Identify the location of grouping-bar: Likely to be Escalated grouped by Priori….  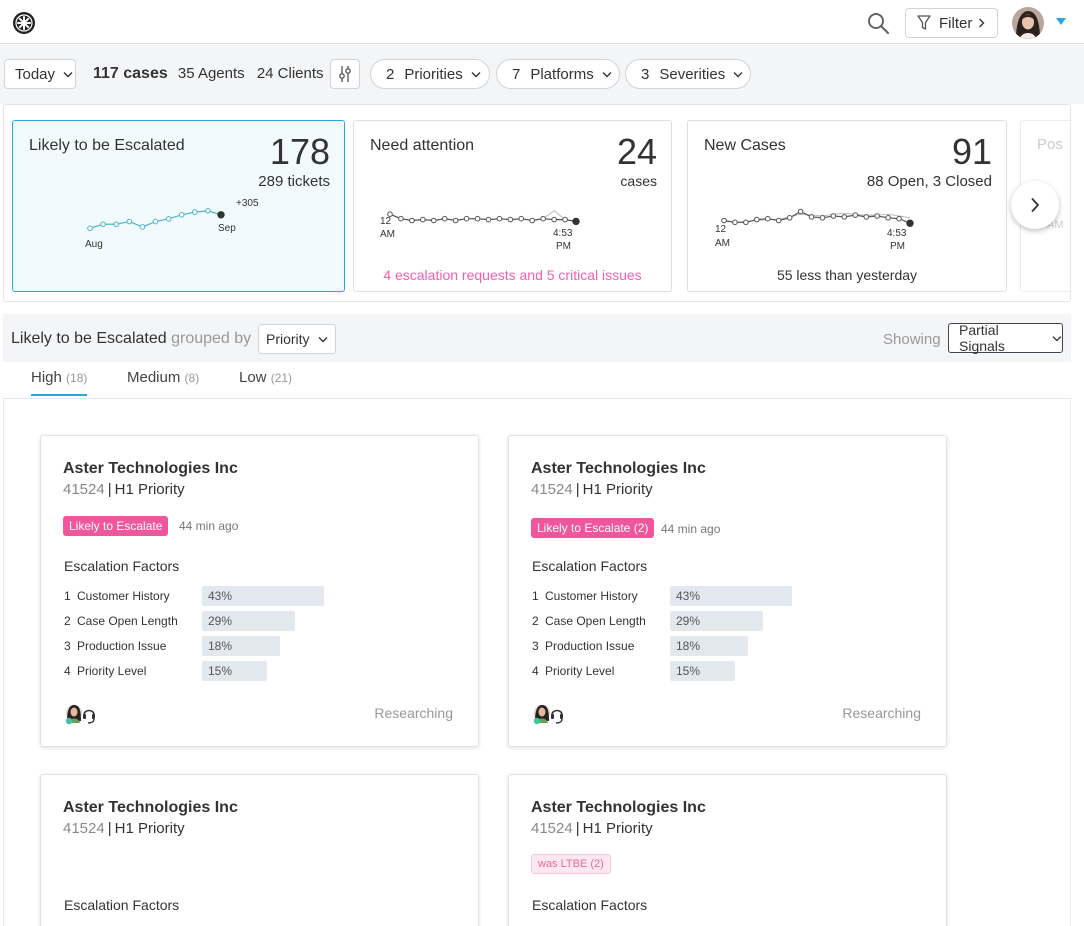
(537, 338).